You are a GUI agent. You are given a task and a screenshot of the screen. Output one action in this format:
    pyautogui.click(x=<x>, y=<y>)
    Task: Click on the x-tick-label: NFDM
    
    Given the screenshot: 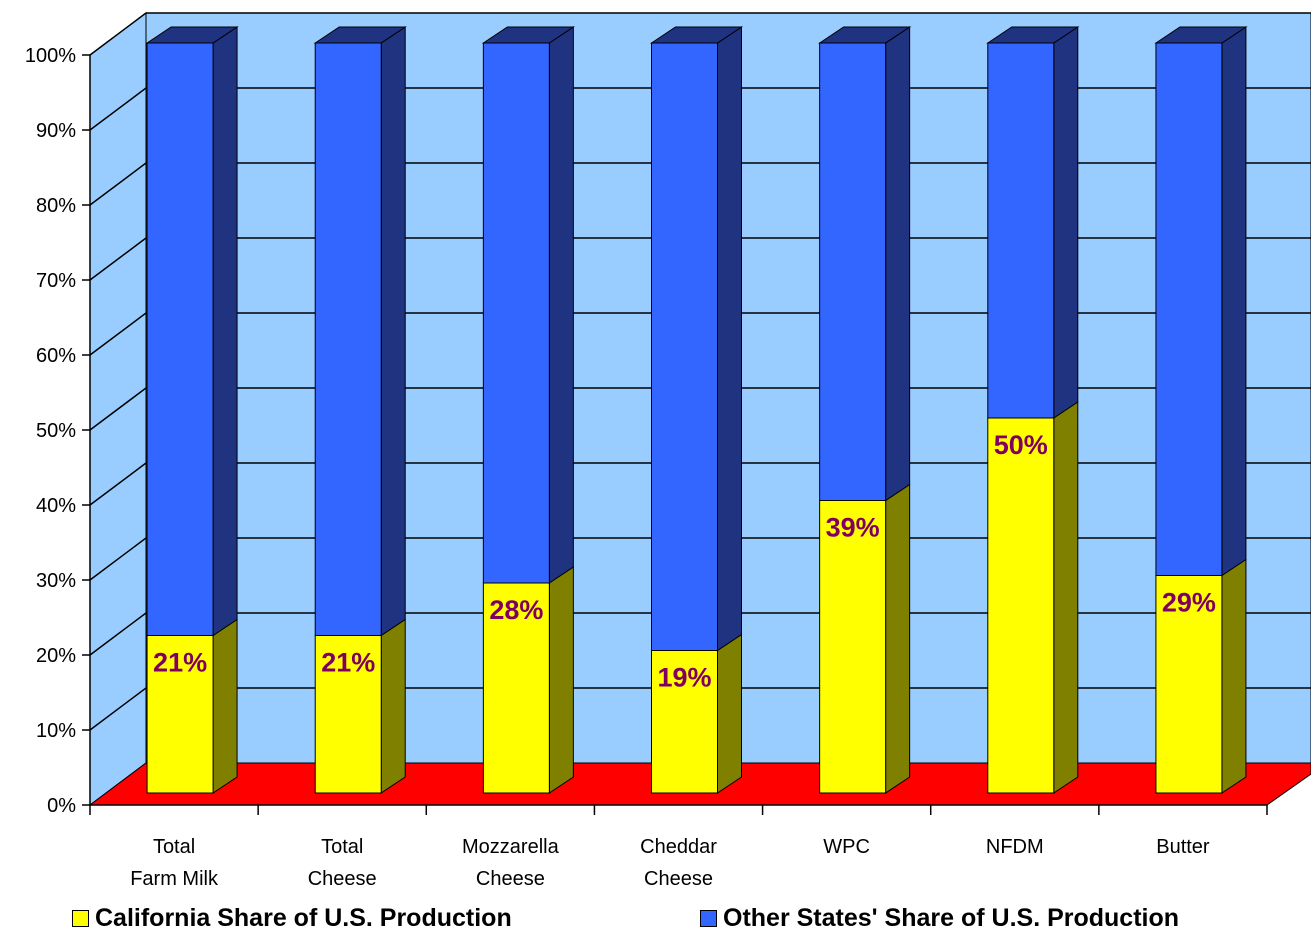 What is the action you would take?
    pyautogui.click(x=1015, y=847)
    